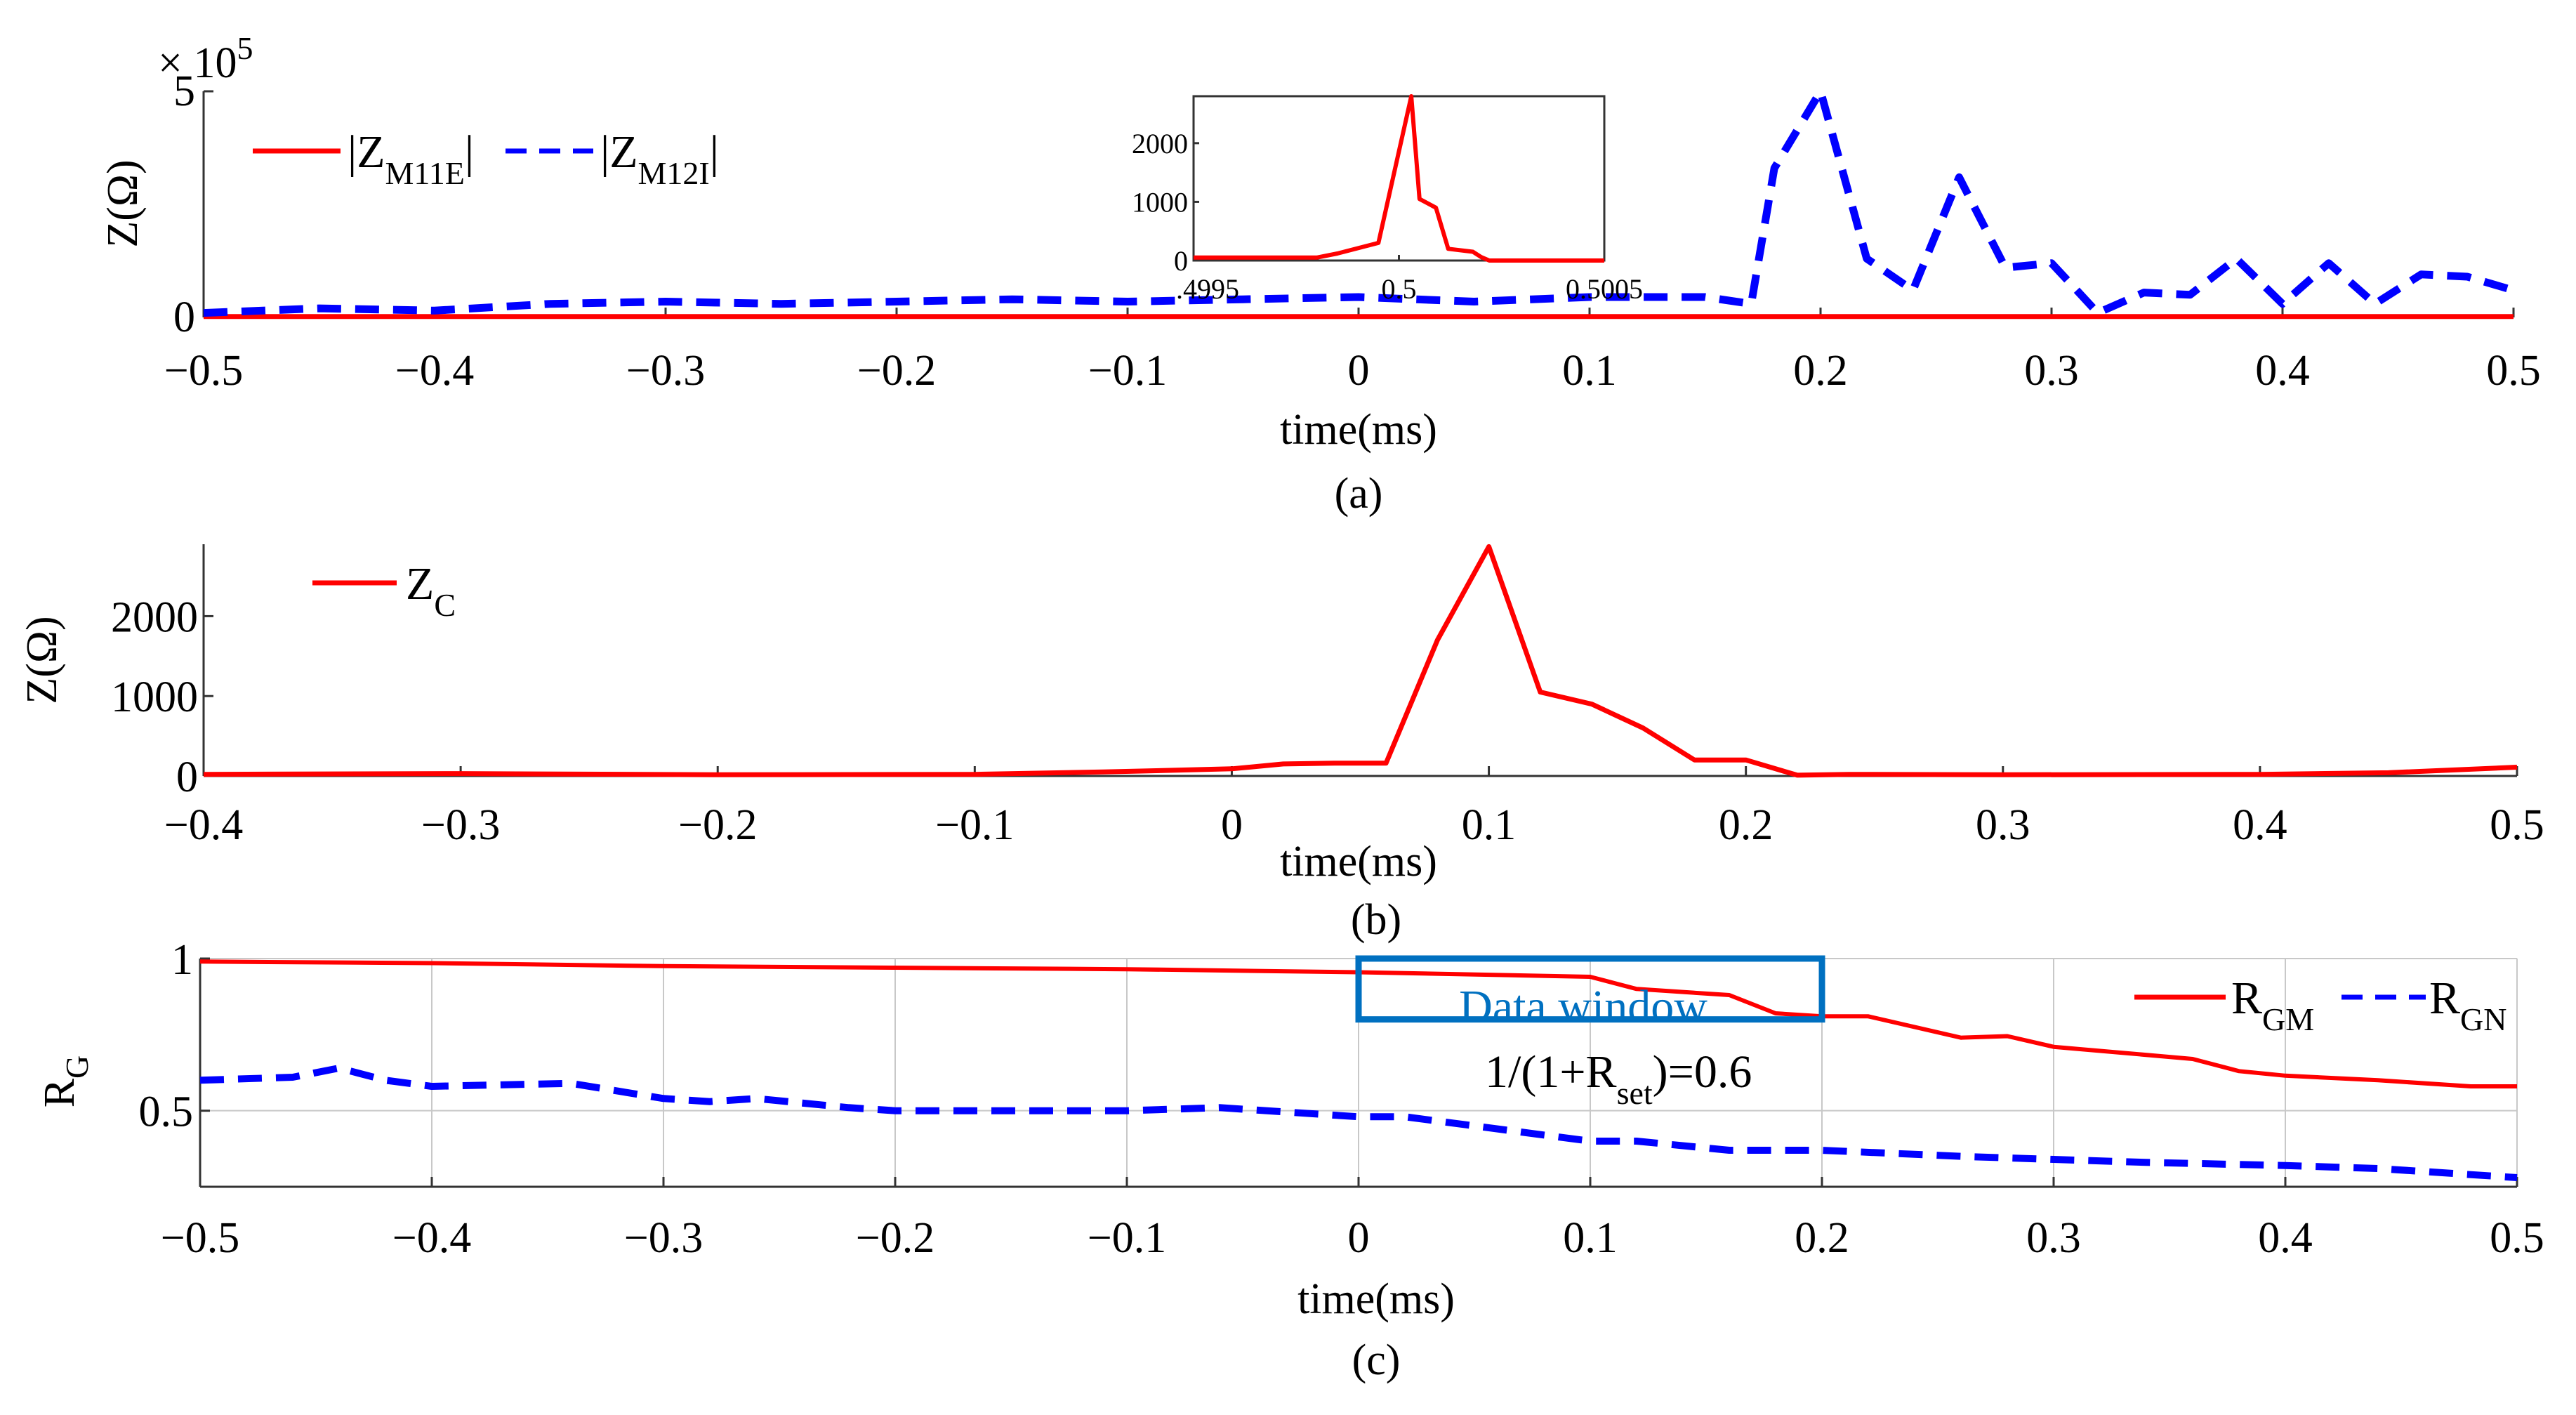  Describe the element at coordinates (2513, 371) in the screenshot. I see `a-x-tick-label: 0.5` at that location.